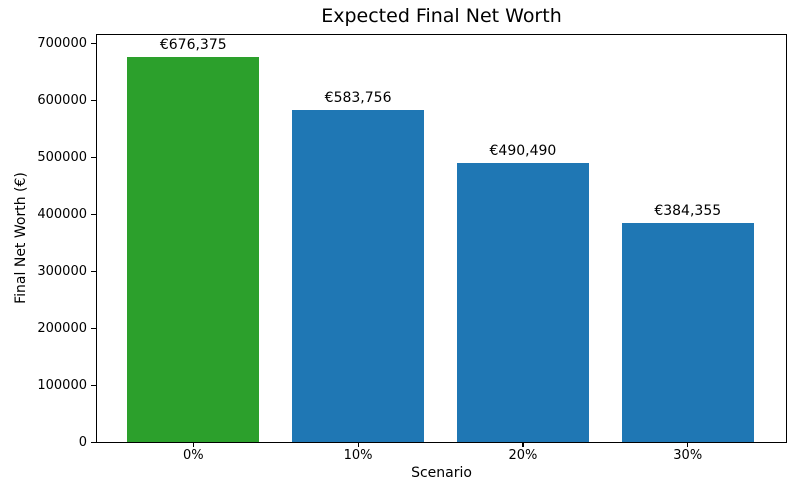 The width and height of the screenshot is (800, 500). I want to click on bar-value-label: €490,490, so click(523, 150).